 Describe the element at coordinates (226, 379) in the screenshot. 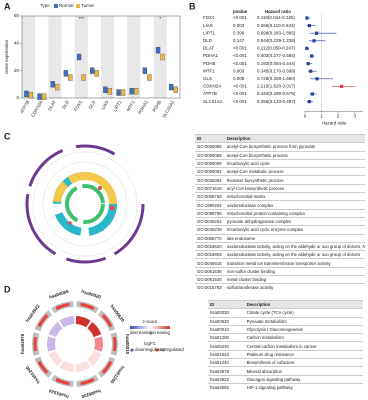

I see `cell: hsa04922` at that location.